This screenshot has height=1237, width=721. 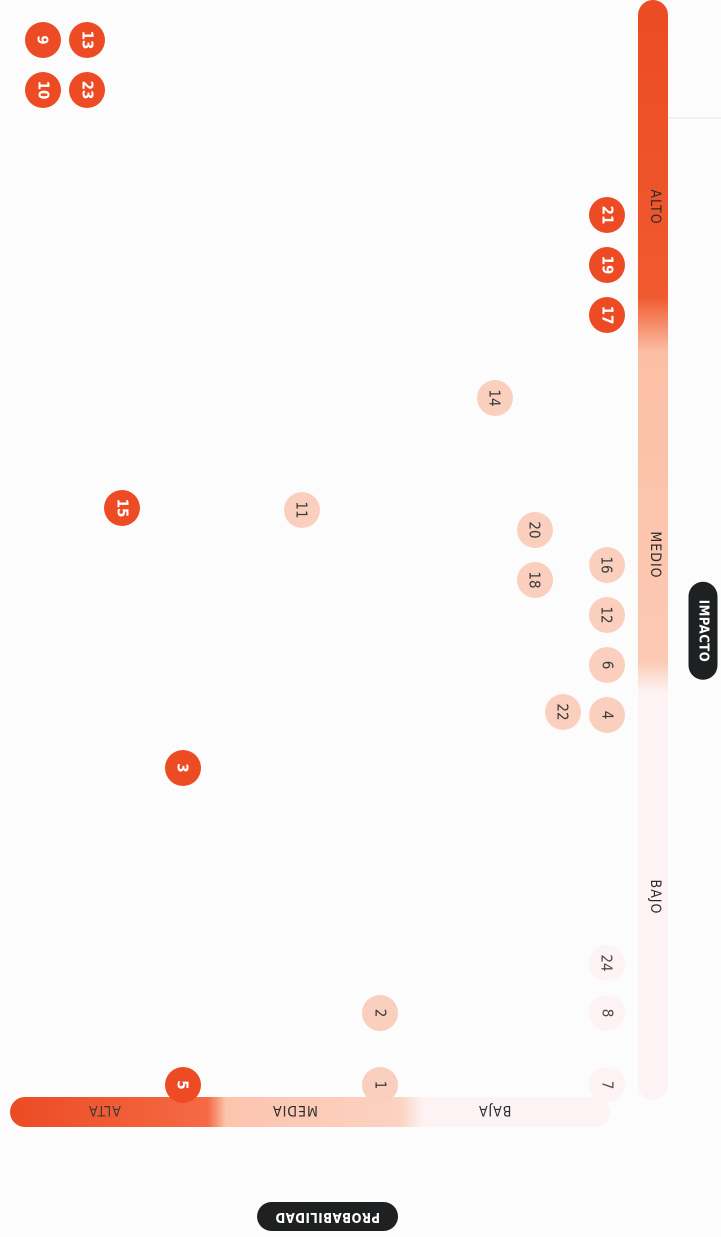 I want to click on x-axis-title: IMPACTO, so click(x=703, y=631).